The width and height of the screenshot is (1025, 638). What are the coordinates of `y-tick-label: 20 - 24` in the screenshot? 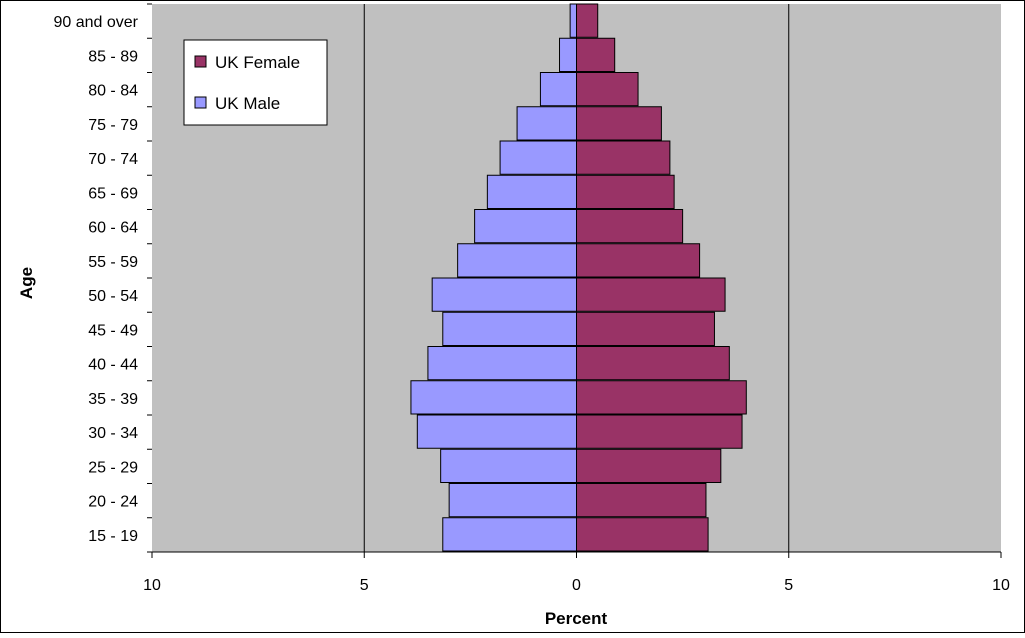 It's located at (113, 502).